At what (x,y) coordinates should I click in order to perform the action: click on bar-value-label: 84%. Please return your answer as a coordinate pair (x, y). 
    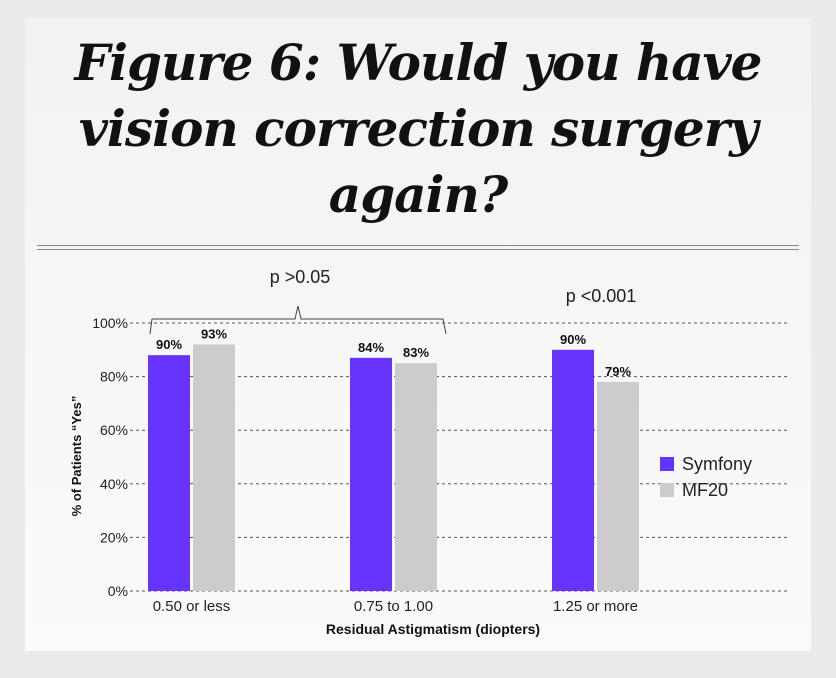
    Looking at the image, I should click on (371, 347).